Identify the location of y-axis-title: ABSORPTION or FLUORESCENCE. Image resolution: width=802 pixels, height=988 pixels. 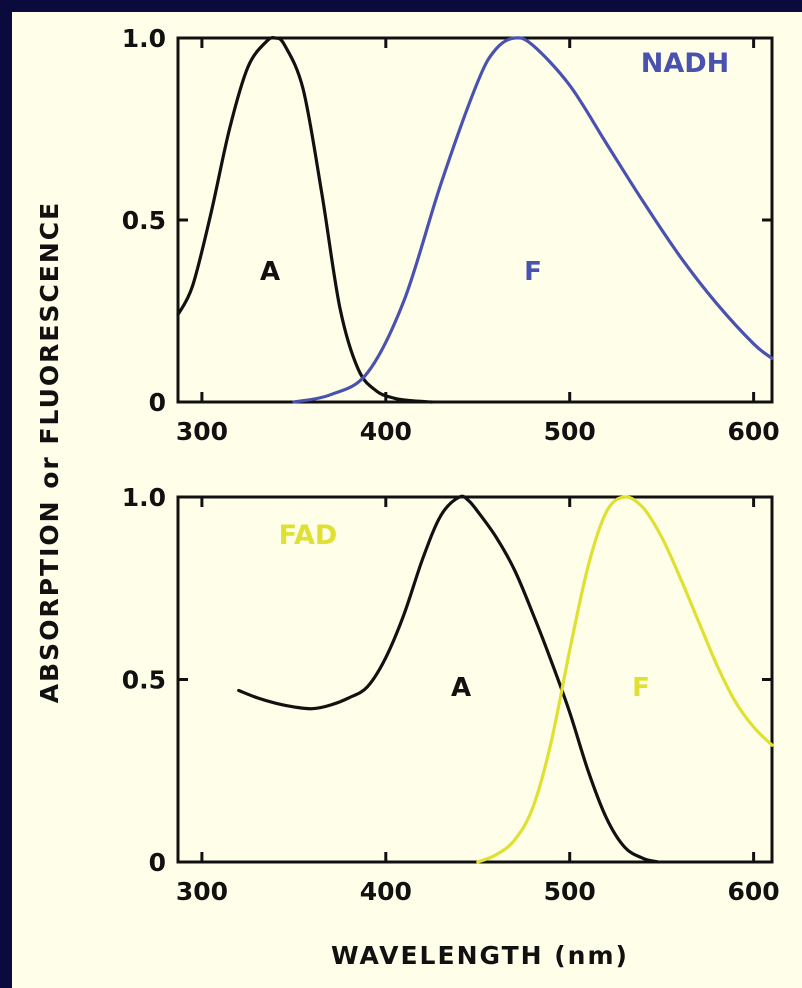
(49, 452).